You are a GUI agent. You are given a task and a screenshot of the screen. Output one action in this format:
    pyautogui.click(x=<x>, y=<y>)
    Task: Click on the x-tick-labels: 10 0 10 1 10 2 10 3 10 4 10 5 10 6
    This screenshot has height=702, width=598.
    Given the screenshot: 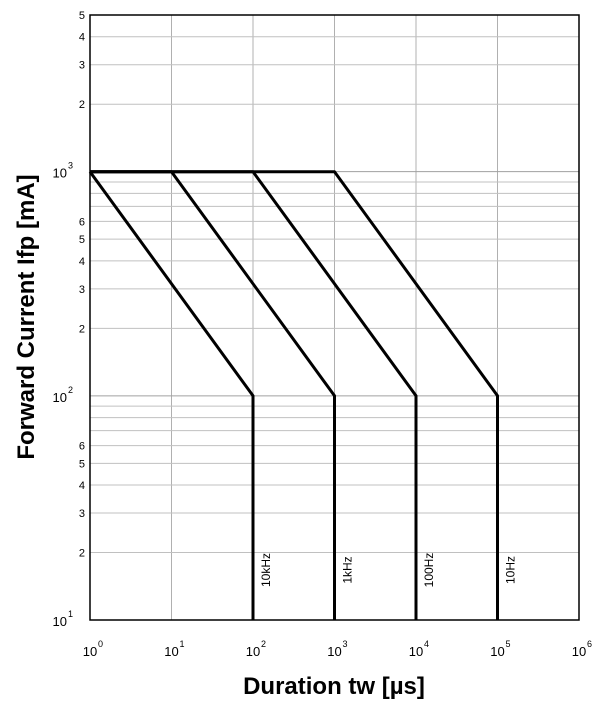 What is the action you would take?
    pyautogui.click(x=337, y=649)
    